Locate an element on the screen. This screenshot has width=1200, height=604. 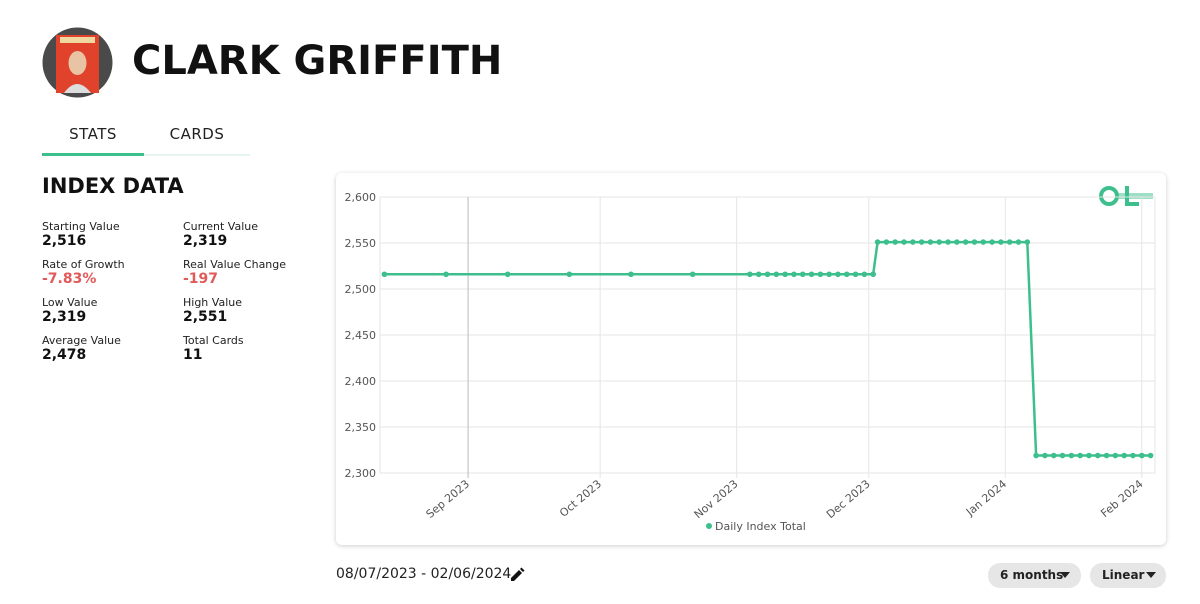
section-title: INDEX DATA is located at coordinates (113, 186).